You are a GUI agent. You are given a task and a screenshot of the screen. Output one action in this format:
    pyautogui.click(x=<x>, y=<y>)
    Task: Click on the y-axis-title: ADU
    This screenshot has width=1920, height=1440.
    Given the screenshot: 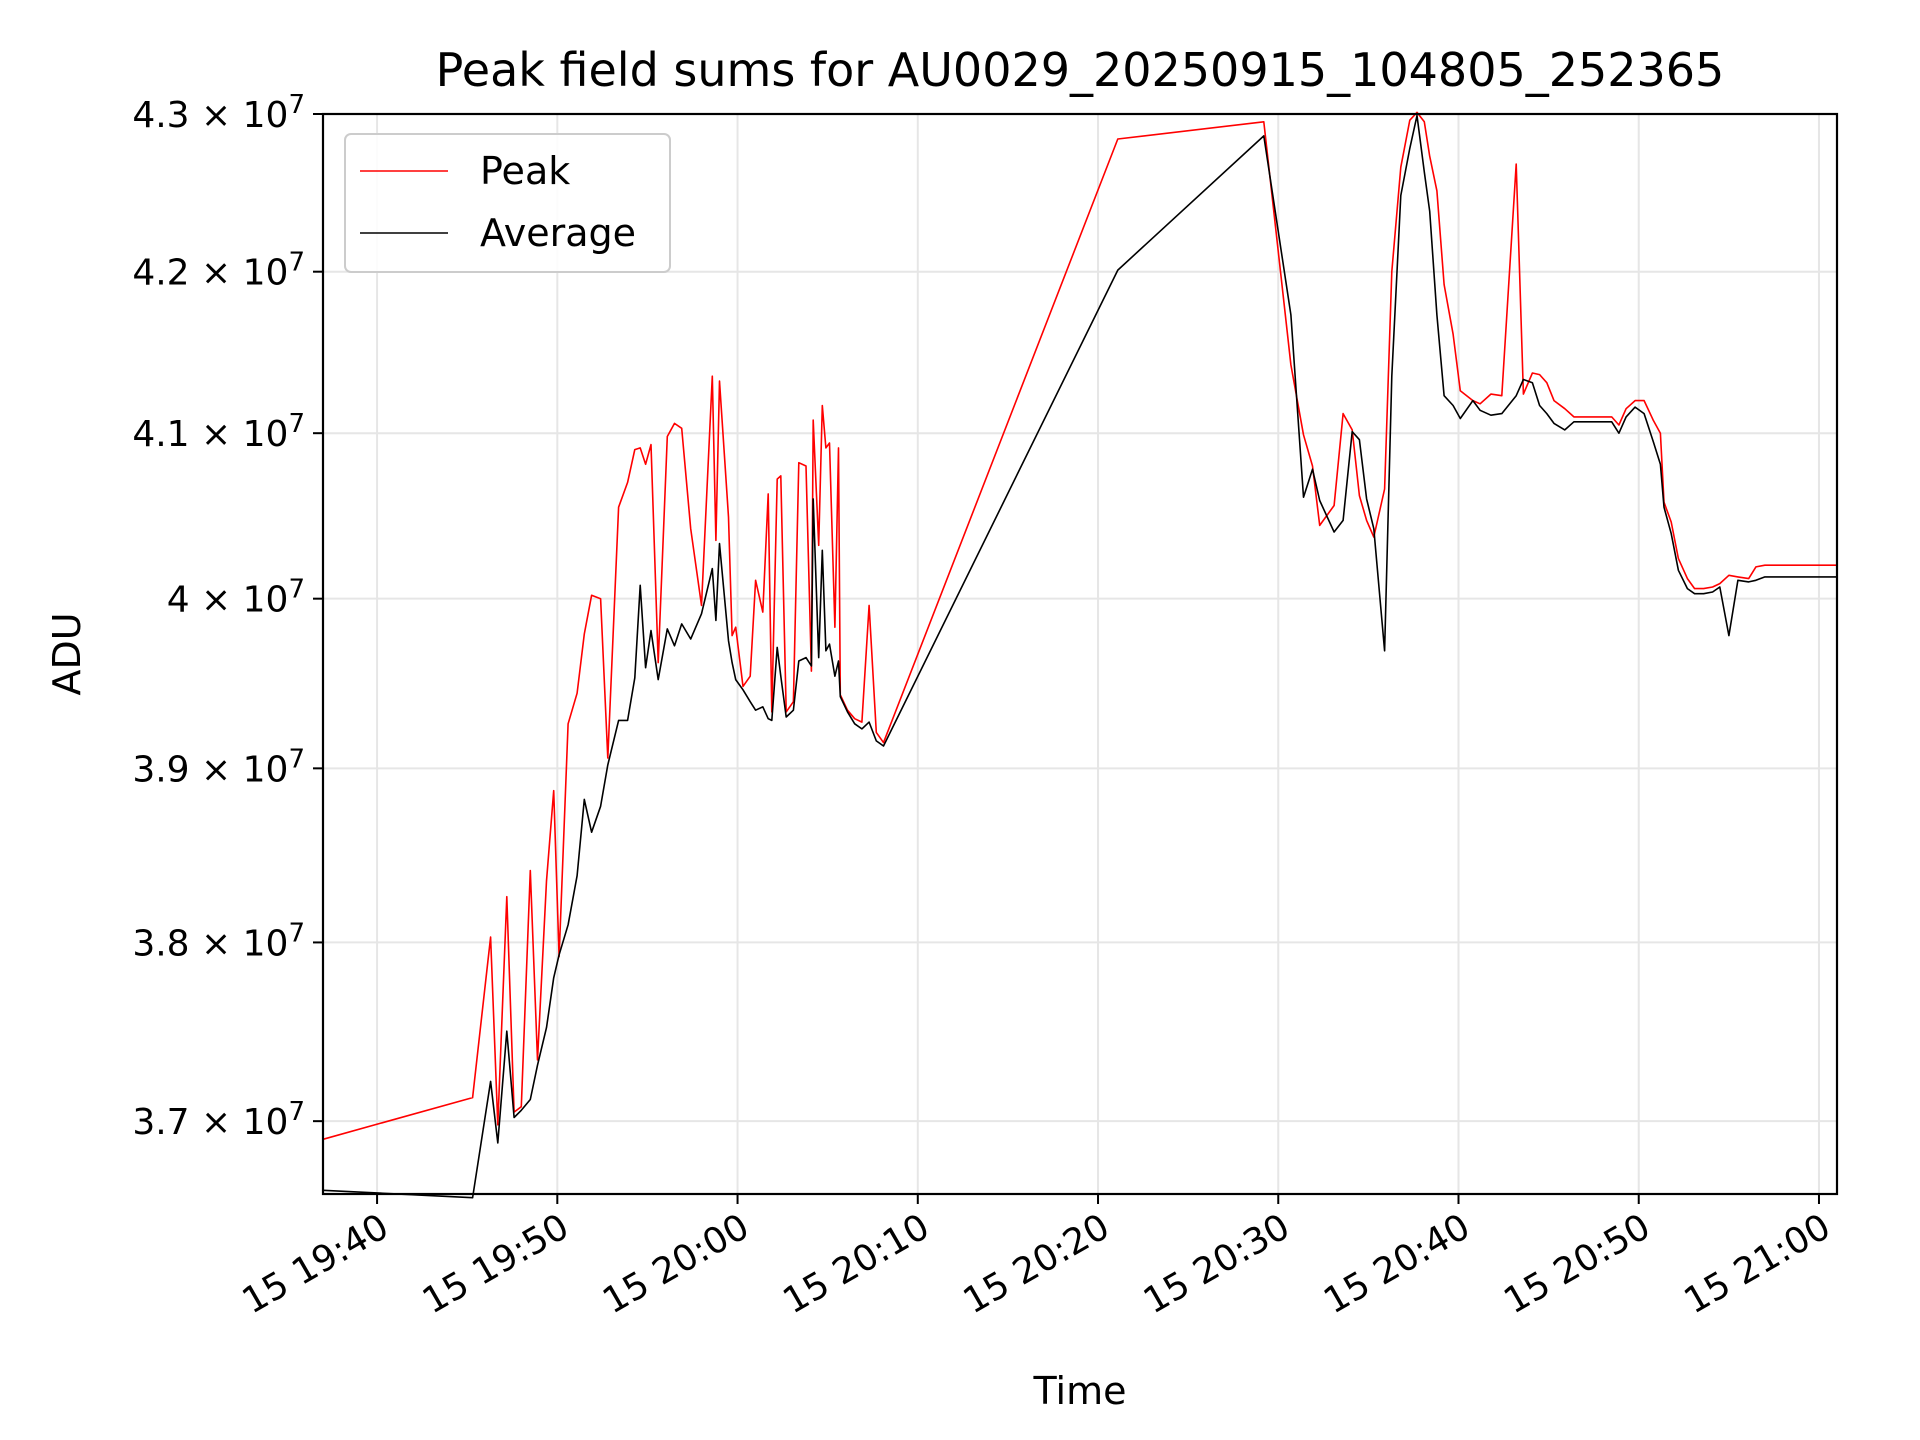 What is the action you would take?
    pyautogui.click(x=67, y=653)
    